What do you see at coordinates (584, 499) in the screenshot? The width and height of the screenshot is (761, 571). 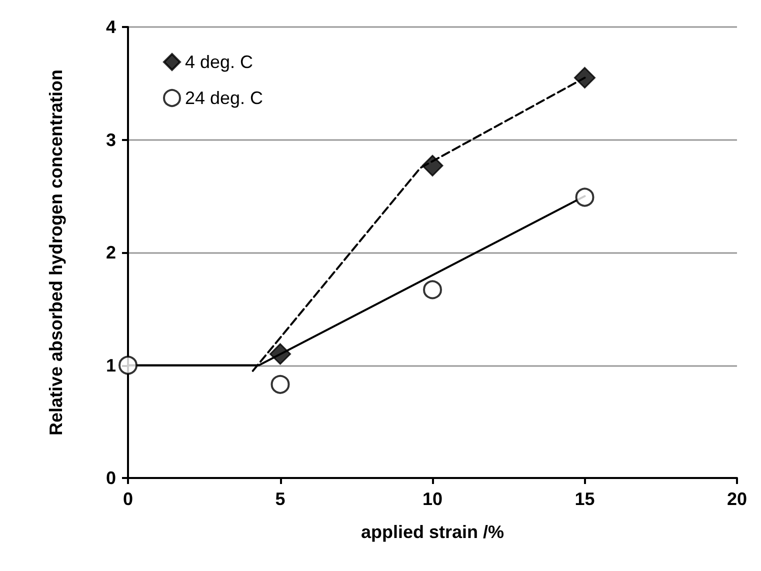 I see `x-tick-label: 15` at bounding box center [584, 499].